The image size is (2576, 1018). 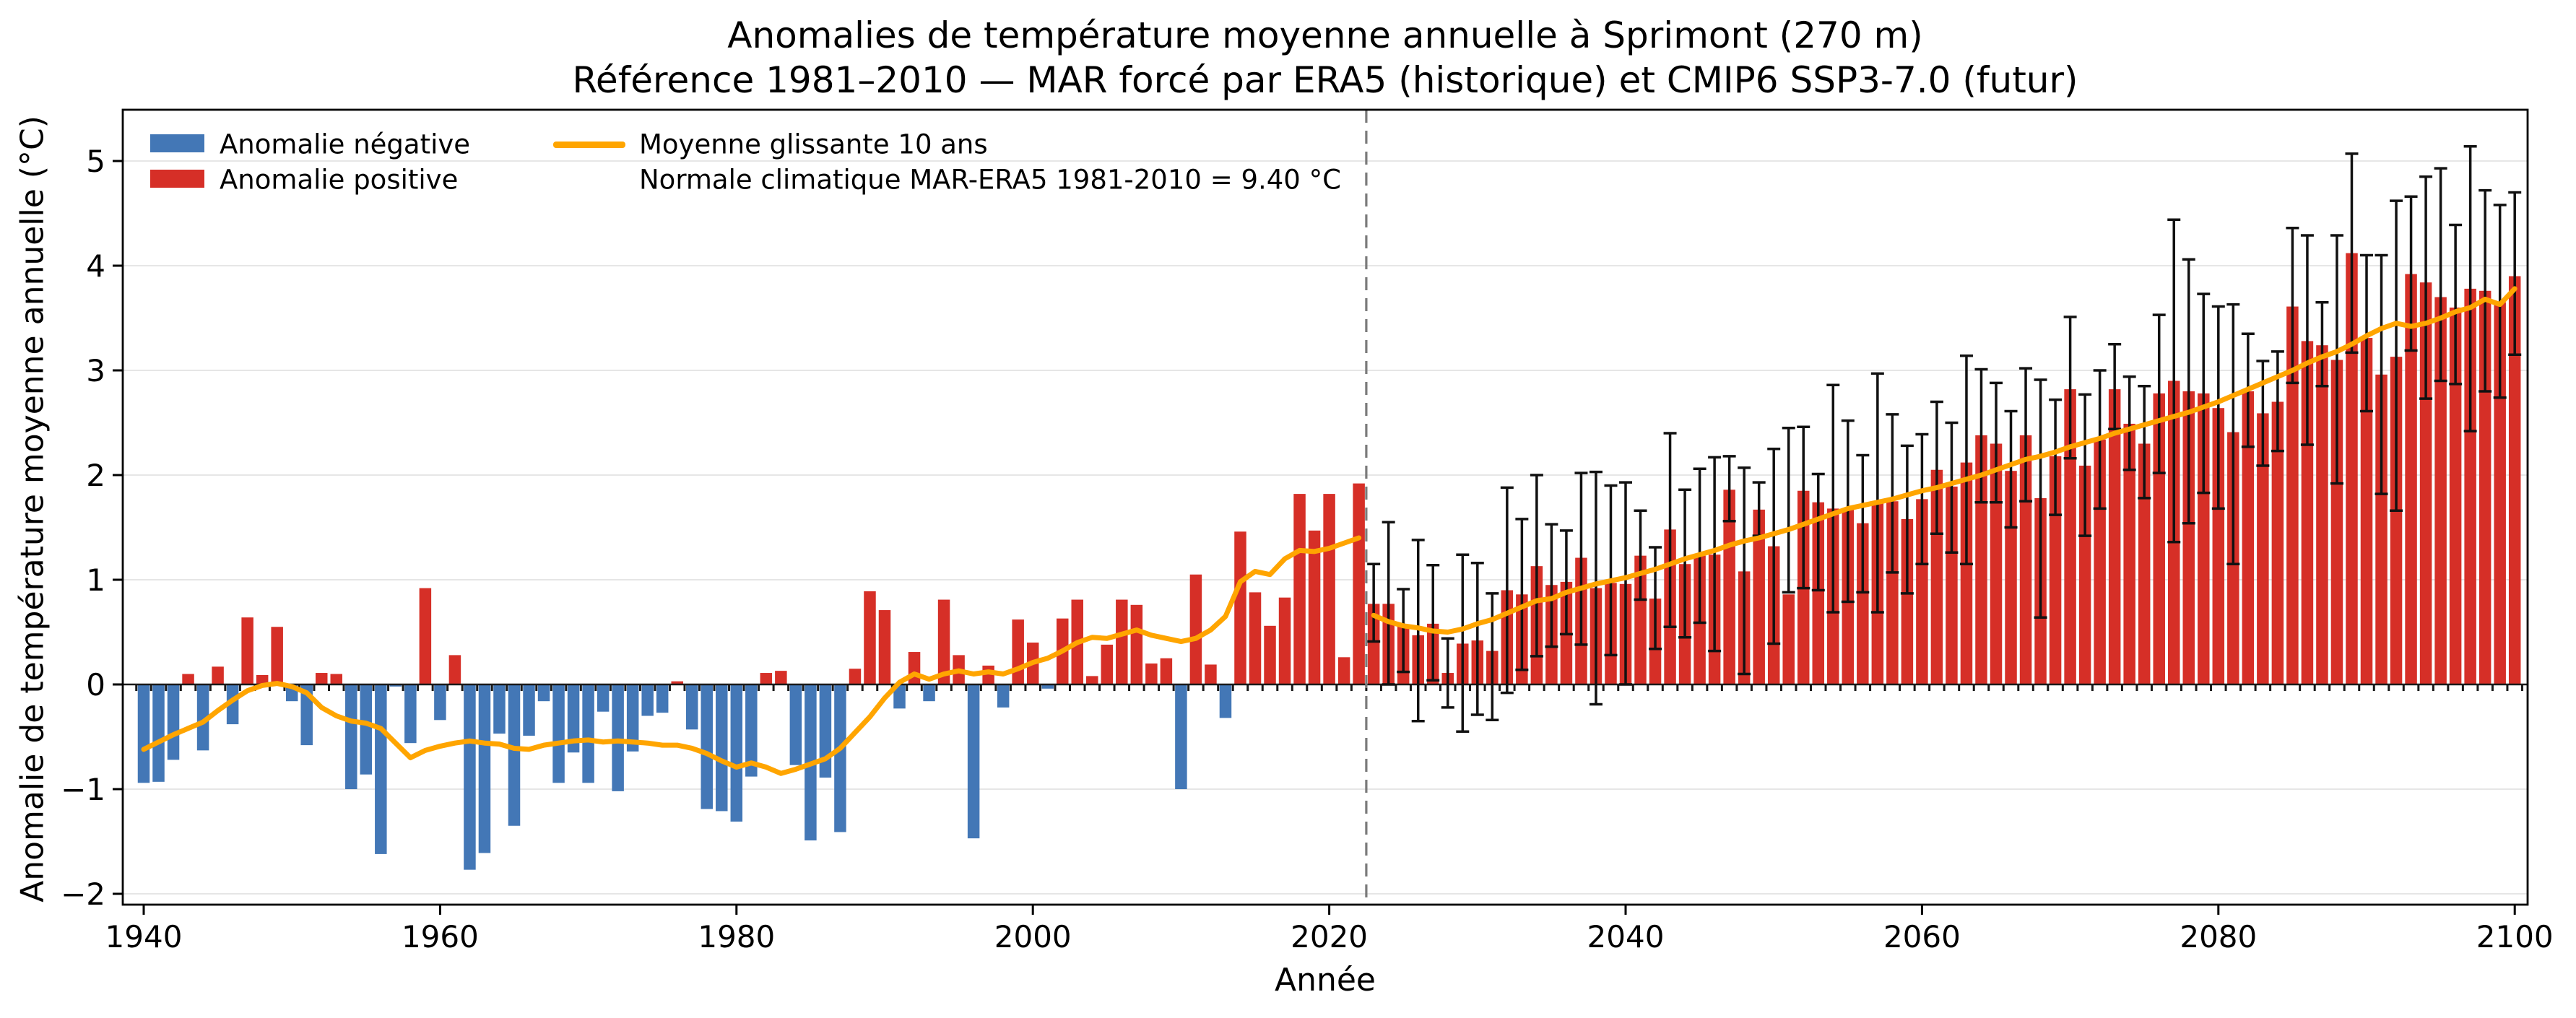 I want to click on bar-1946, so click(x=232, y=704).